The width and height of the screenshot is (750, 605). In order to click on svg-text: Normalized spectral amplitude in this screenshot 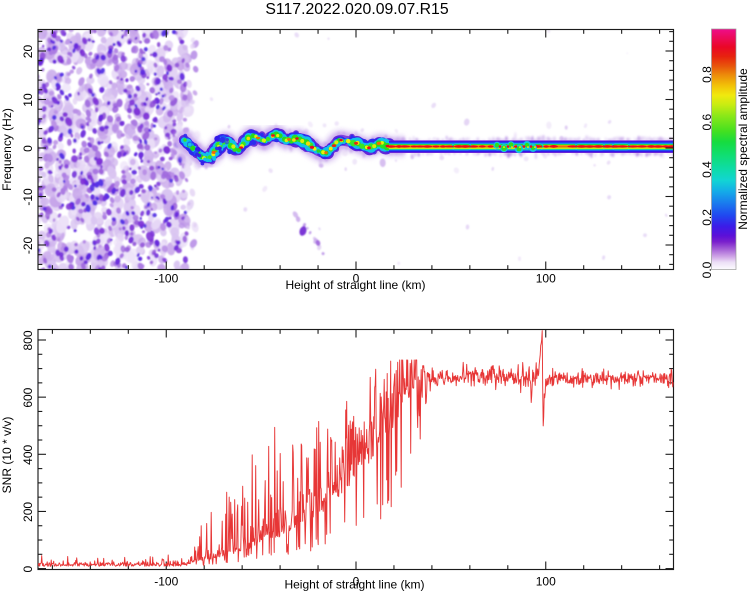, I will do `click(743, 149)`.